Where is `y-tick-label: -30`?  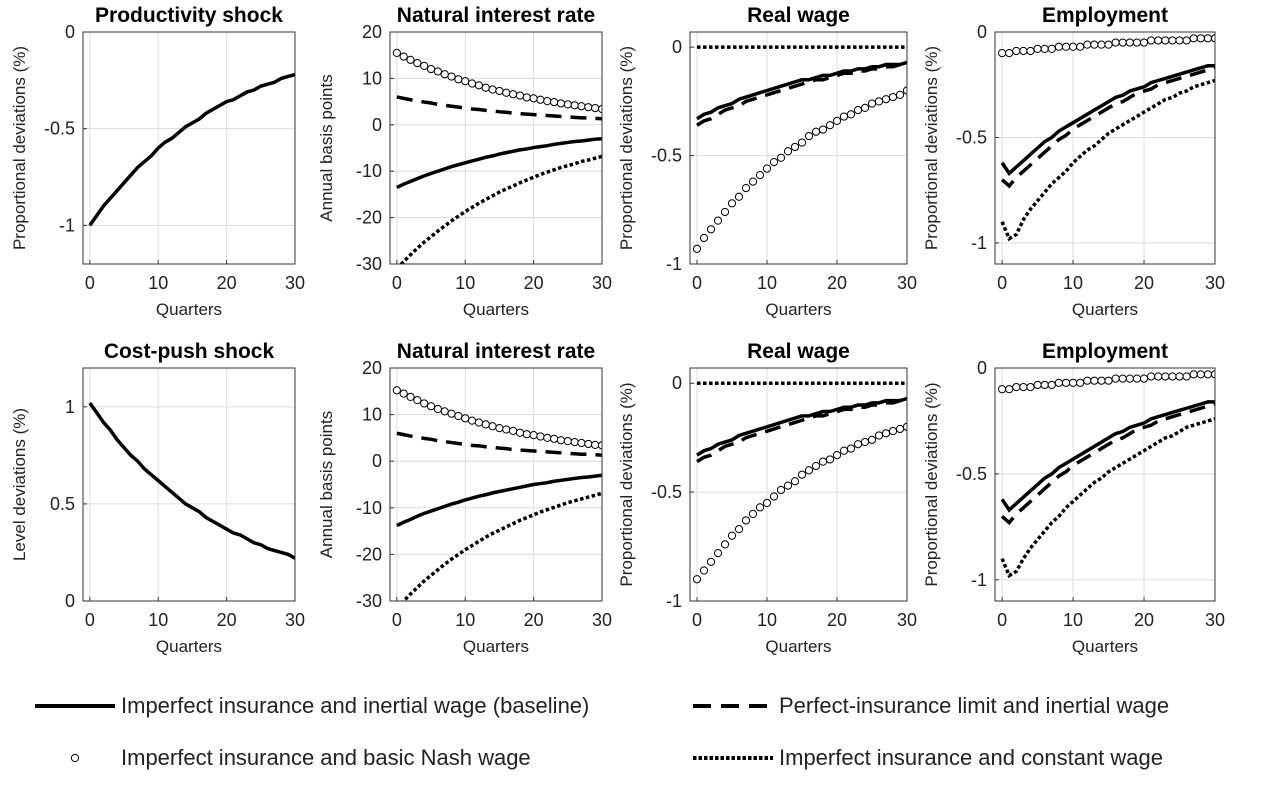
y-tick-label: -30 is located at coordinates (369, 264).